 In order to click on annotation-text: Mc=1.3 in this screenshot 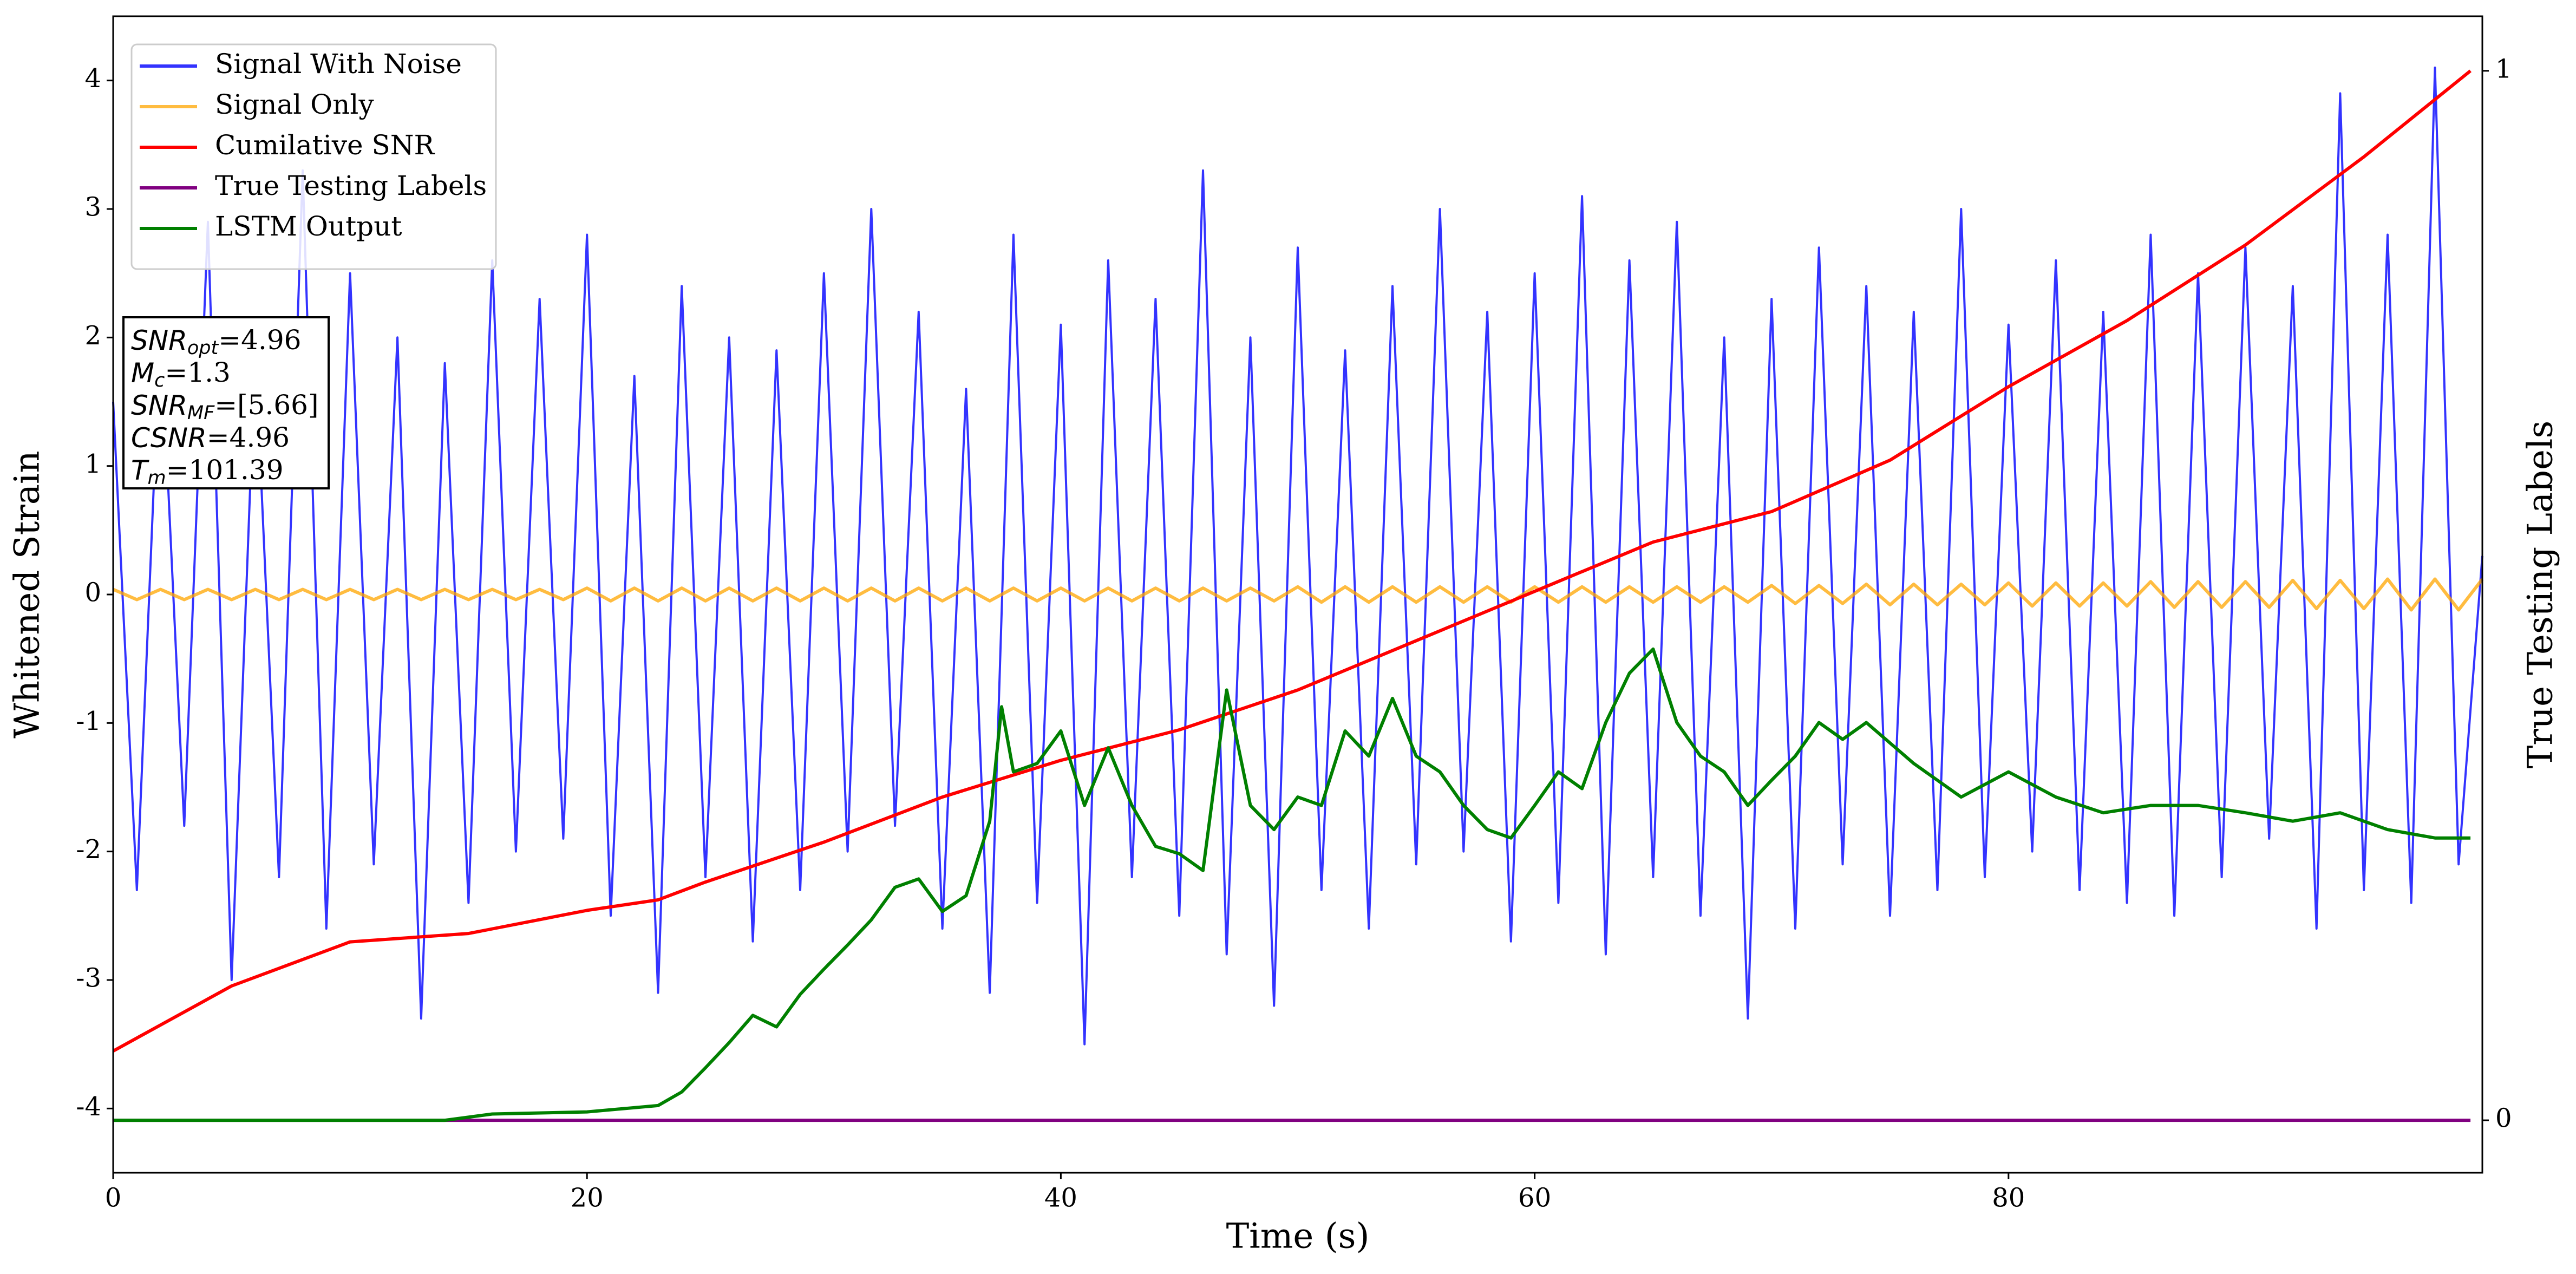, I will do `click(181, 374)`.